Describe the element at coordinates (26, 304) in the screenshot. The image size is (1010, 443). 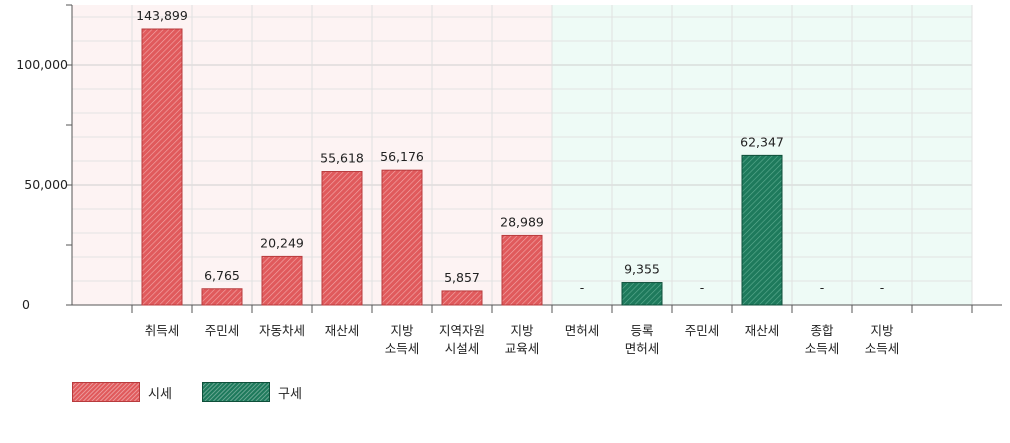
I see `y-tick-label: 0` at that location.